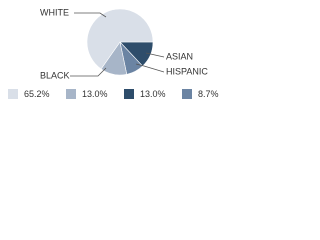 This screenshot has height=240, width=320. Describe the element at coordinates (54, 12) in the screenshot. I see `slice-label: WHITE` at that location.